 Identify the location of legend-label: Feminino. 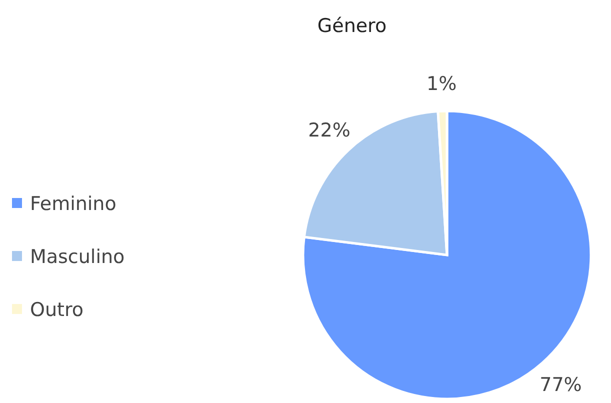
(73, 204).